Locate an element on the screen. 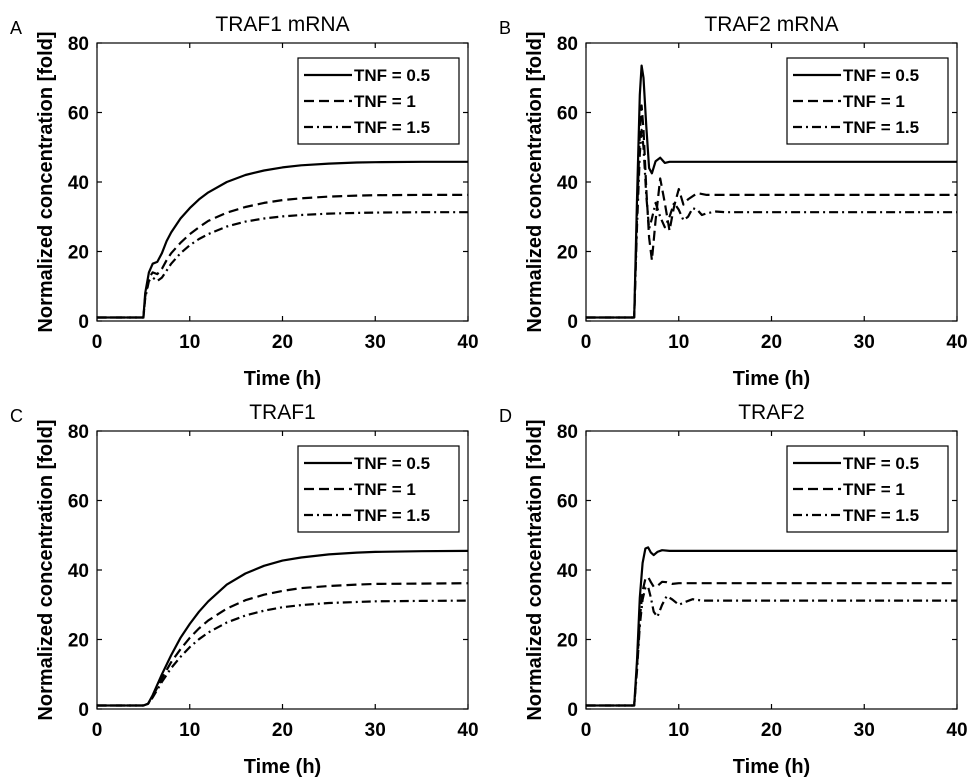  panel-letter: A is located at coordinates (16, 28).